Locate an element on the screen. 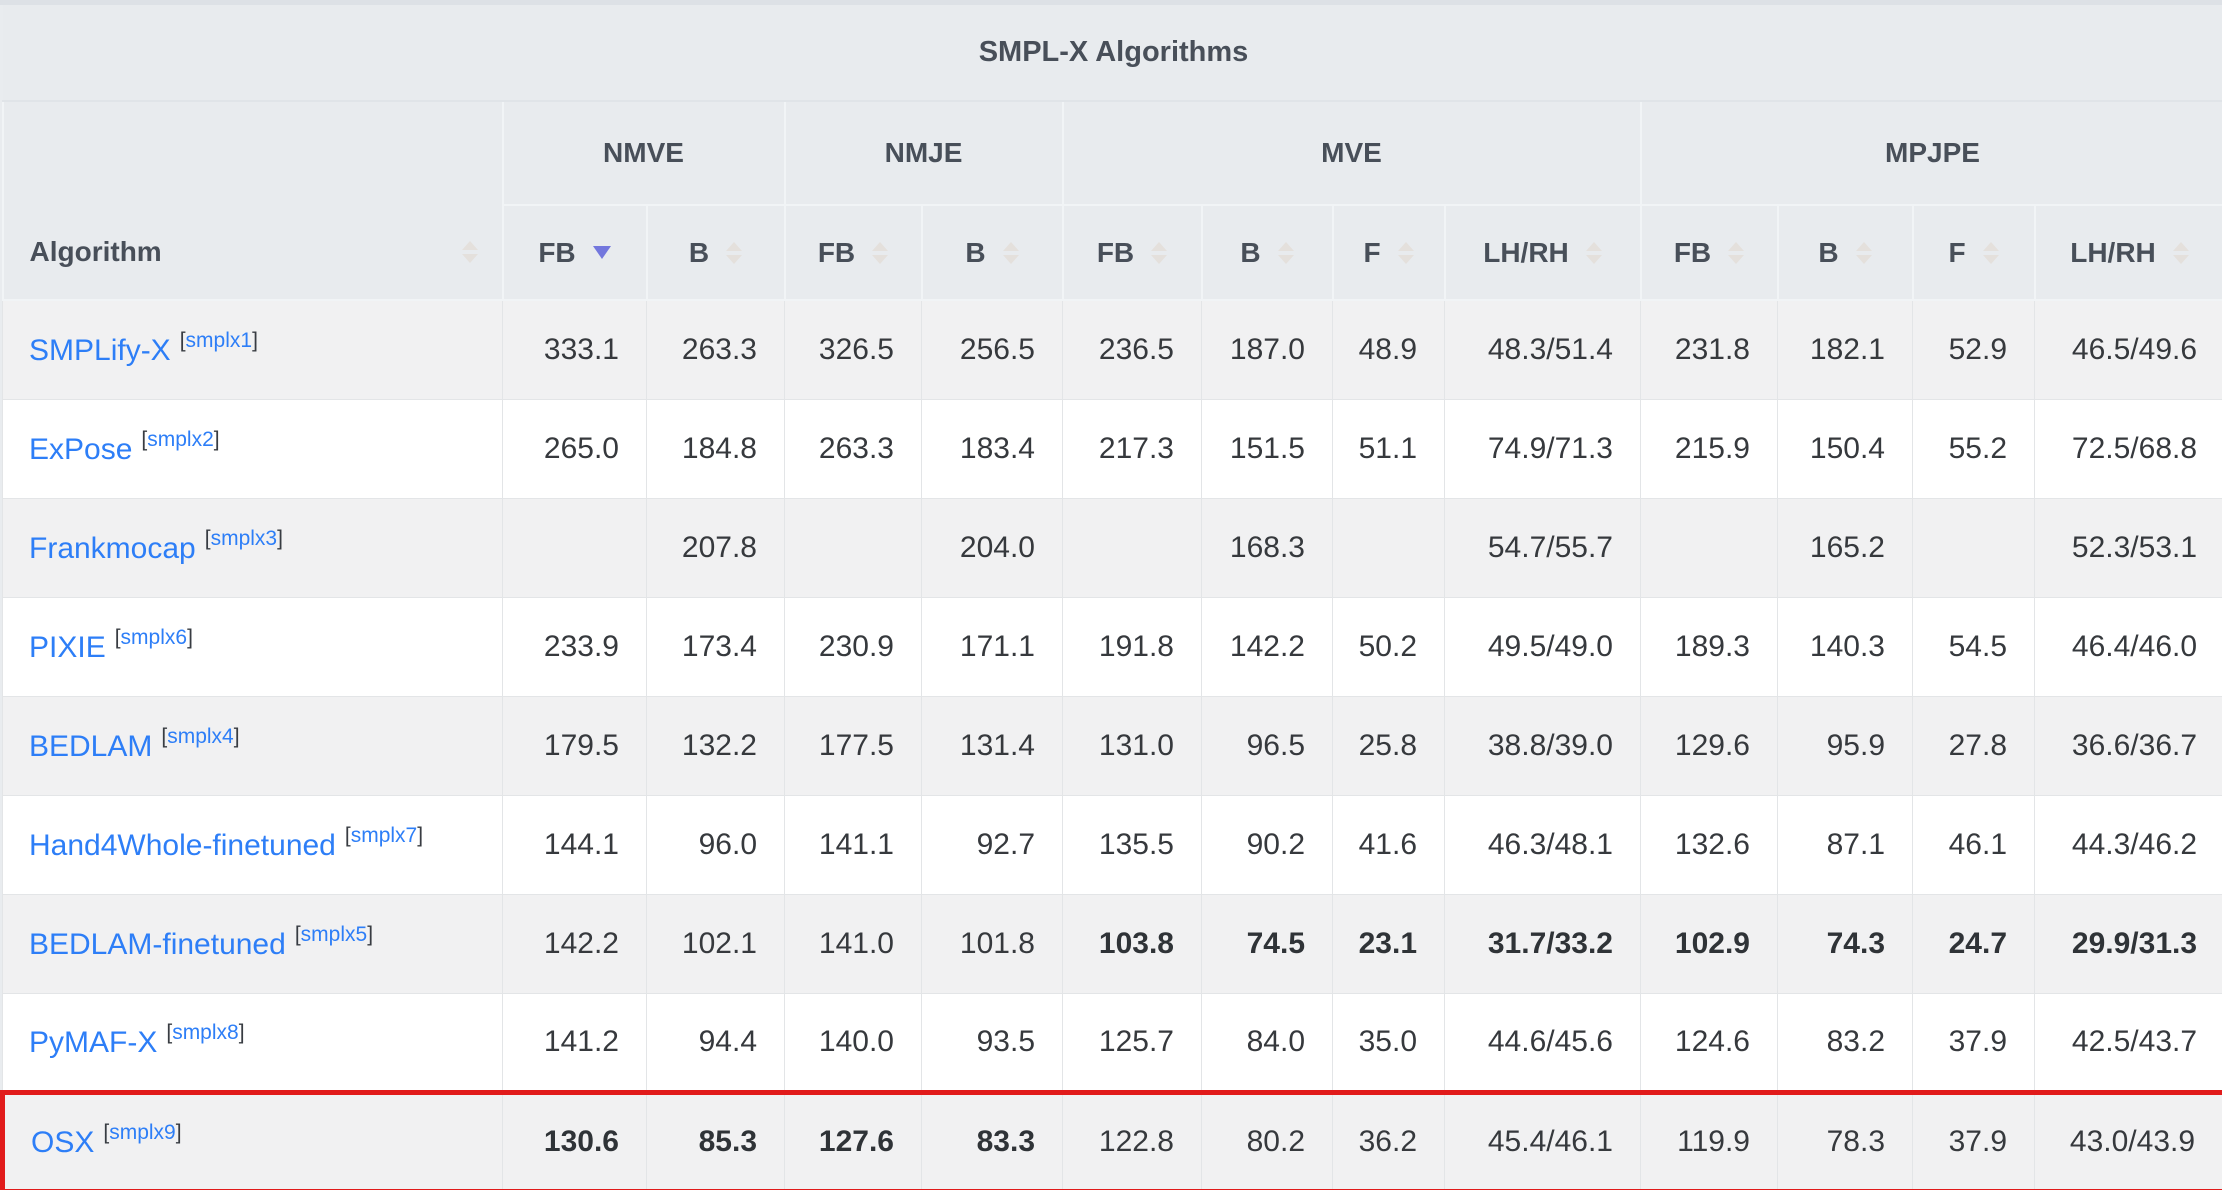 Image resolution: width=2222 pixels, height=1190 pixels. group-label: NMJE is located at coordinates (923, 152).